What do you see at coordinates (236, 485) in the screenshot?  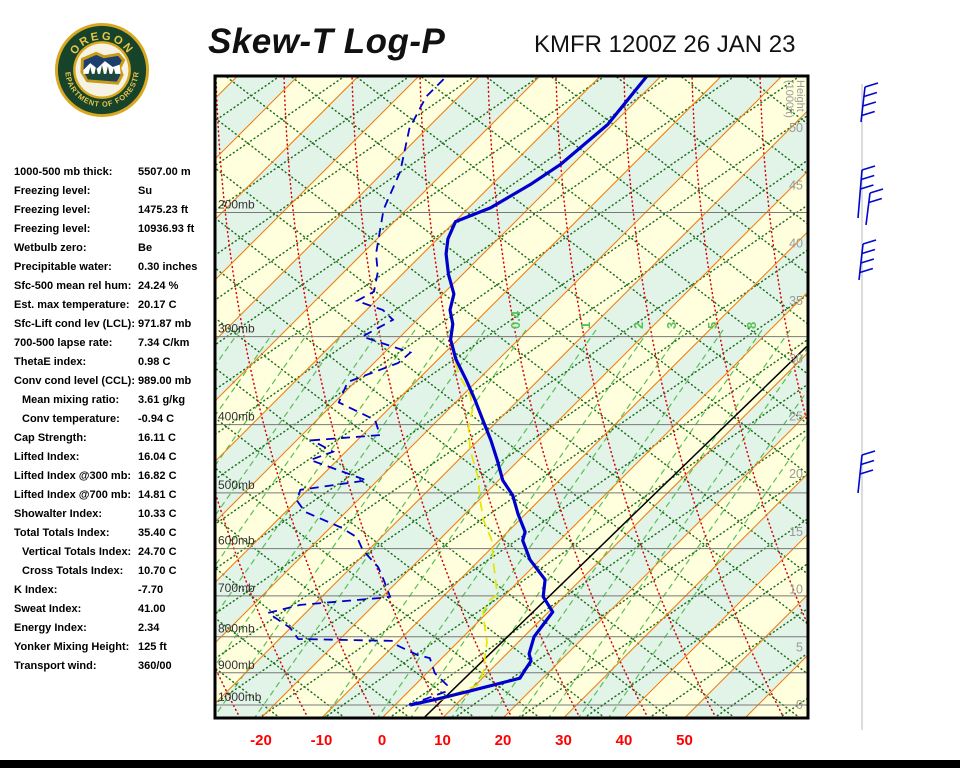 I see `pressure-label: 500mb` at bounding box center [236, 485].